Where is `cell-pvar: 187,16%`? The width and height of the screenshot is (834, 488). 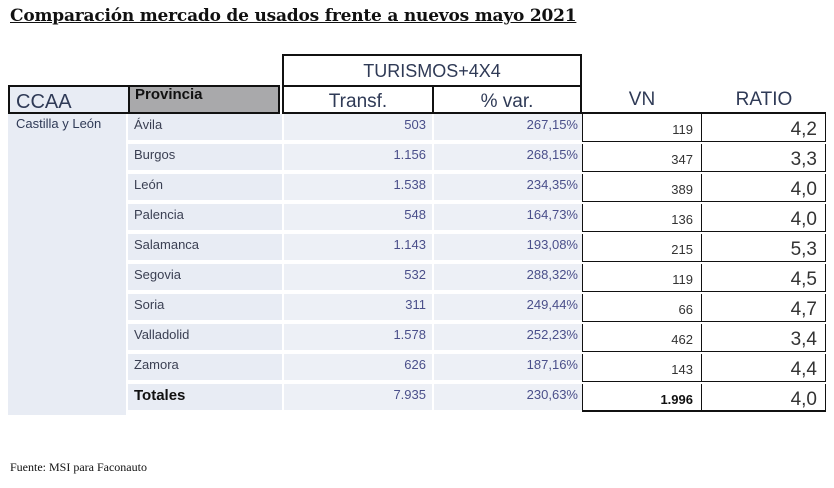
cell-pvar: 187,16% is located at coordinates (507, 368).